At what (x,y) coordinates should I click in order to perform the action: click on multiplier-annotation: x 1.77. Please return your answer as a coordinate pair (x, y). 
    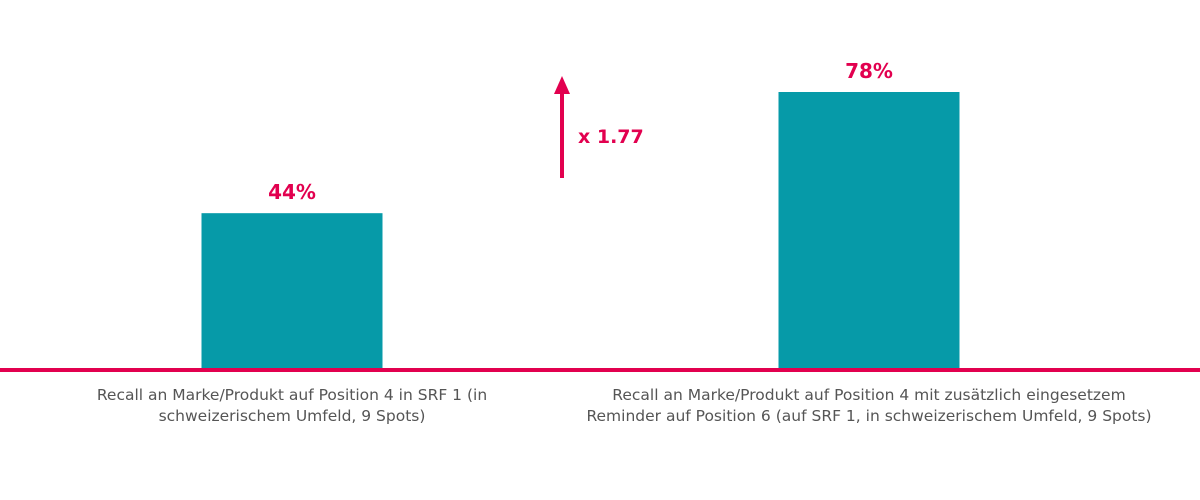
    Looking at the image, I should click on (599, 127).